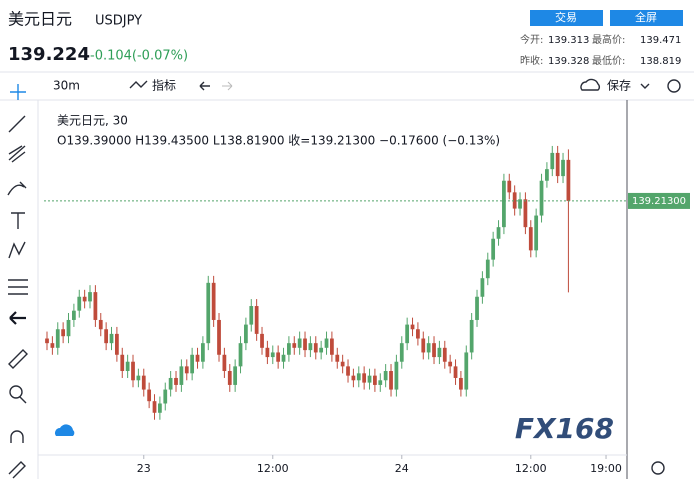  What do you see at coordinates (164, 85) in the screenshot?
I see `indicators: 指标` at bounding box center [164, 85].